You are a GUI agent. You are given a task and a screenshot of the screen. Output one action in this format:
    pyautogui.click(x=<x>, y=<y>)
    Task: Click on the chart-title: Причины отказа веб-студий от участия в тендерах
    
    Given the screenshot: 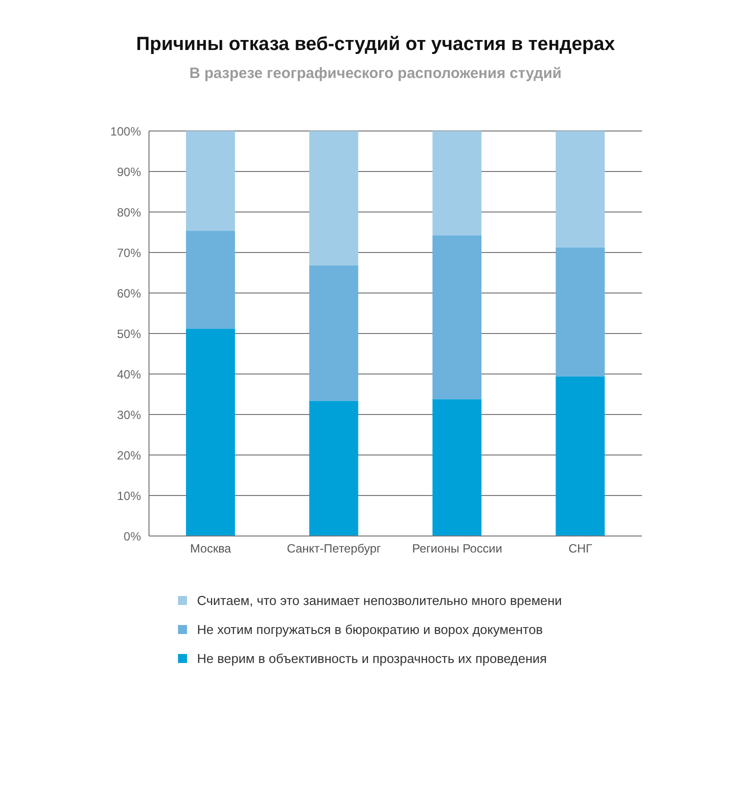 What is the action you would take?
    pyautogui.click(x=375, y=45)
    